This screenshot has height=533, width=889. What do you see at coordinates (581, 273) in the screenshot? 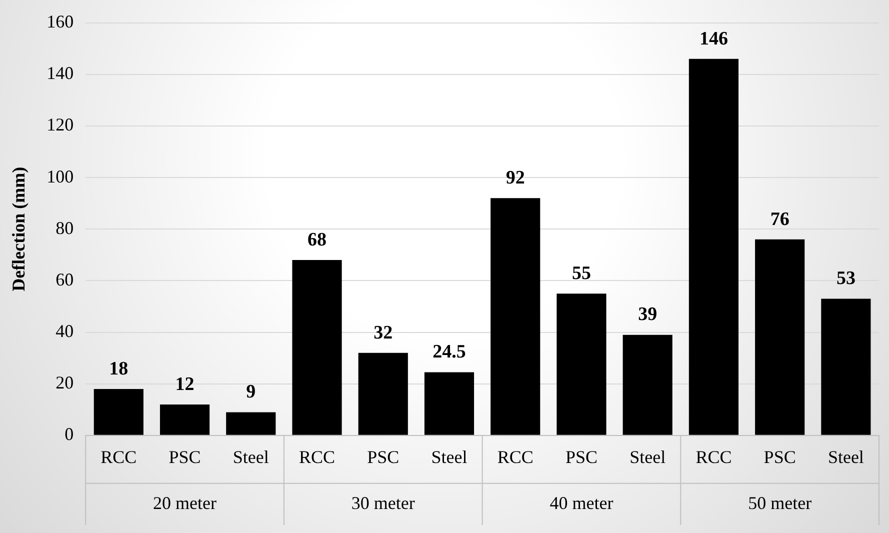
I see `data-label: 55` at bounding box center [581, 273].